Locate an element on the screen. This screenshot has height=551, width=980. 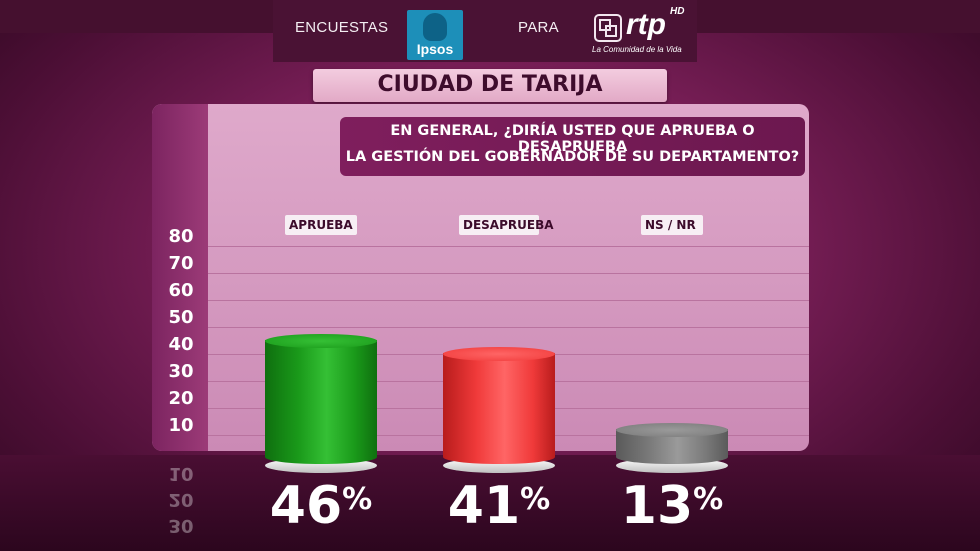
city-banner: CIUDAD DE TARIJA is located at coordinates (490, 85).